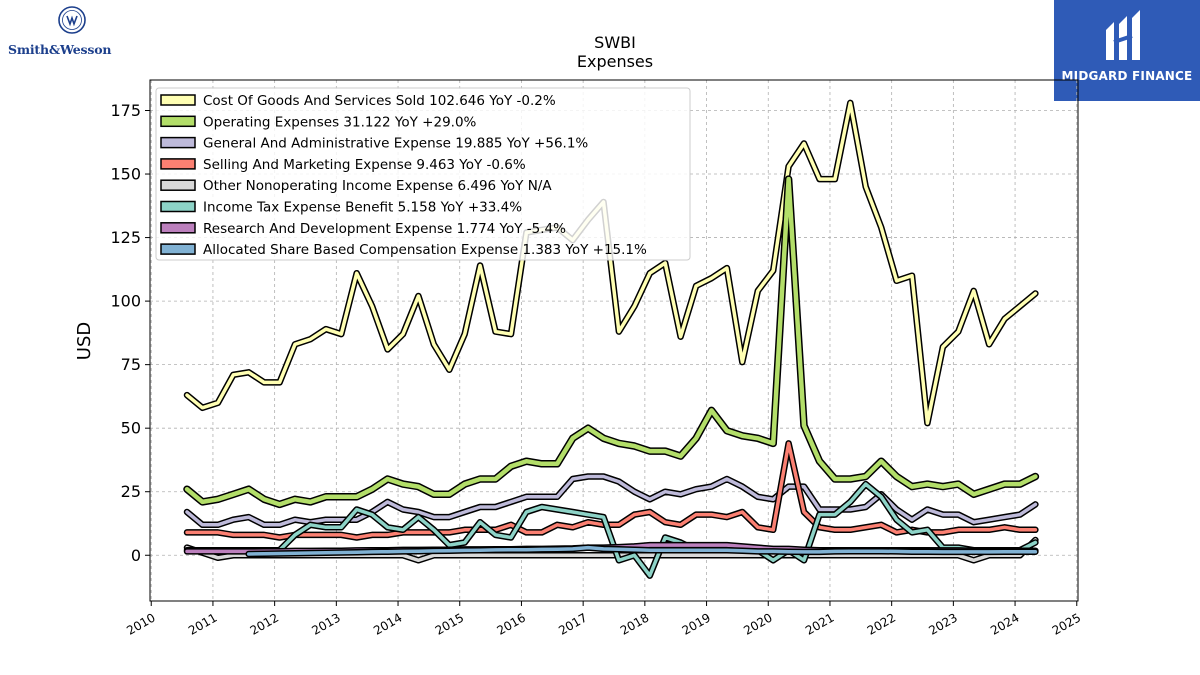 Image resolution: width=1200 pixels, height=675 pixels. I want to click on x-tick-label: 2025, so click(1066, 623).